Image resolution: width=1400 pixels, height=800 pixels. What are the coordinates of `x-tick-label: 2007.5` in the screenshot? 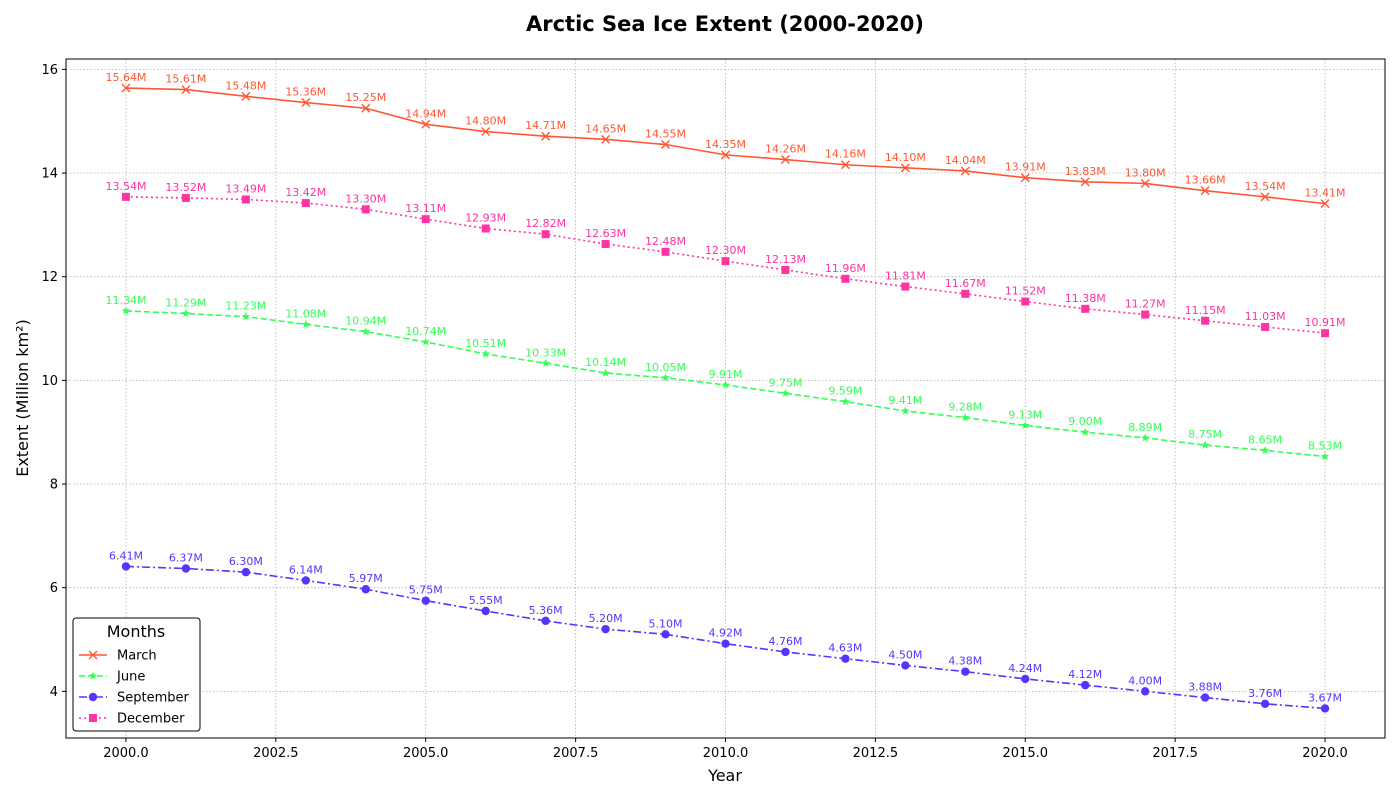 It's located at (576, 753).